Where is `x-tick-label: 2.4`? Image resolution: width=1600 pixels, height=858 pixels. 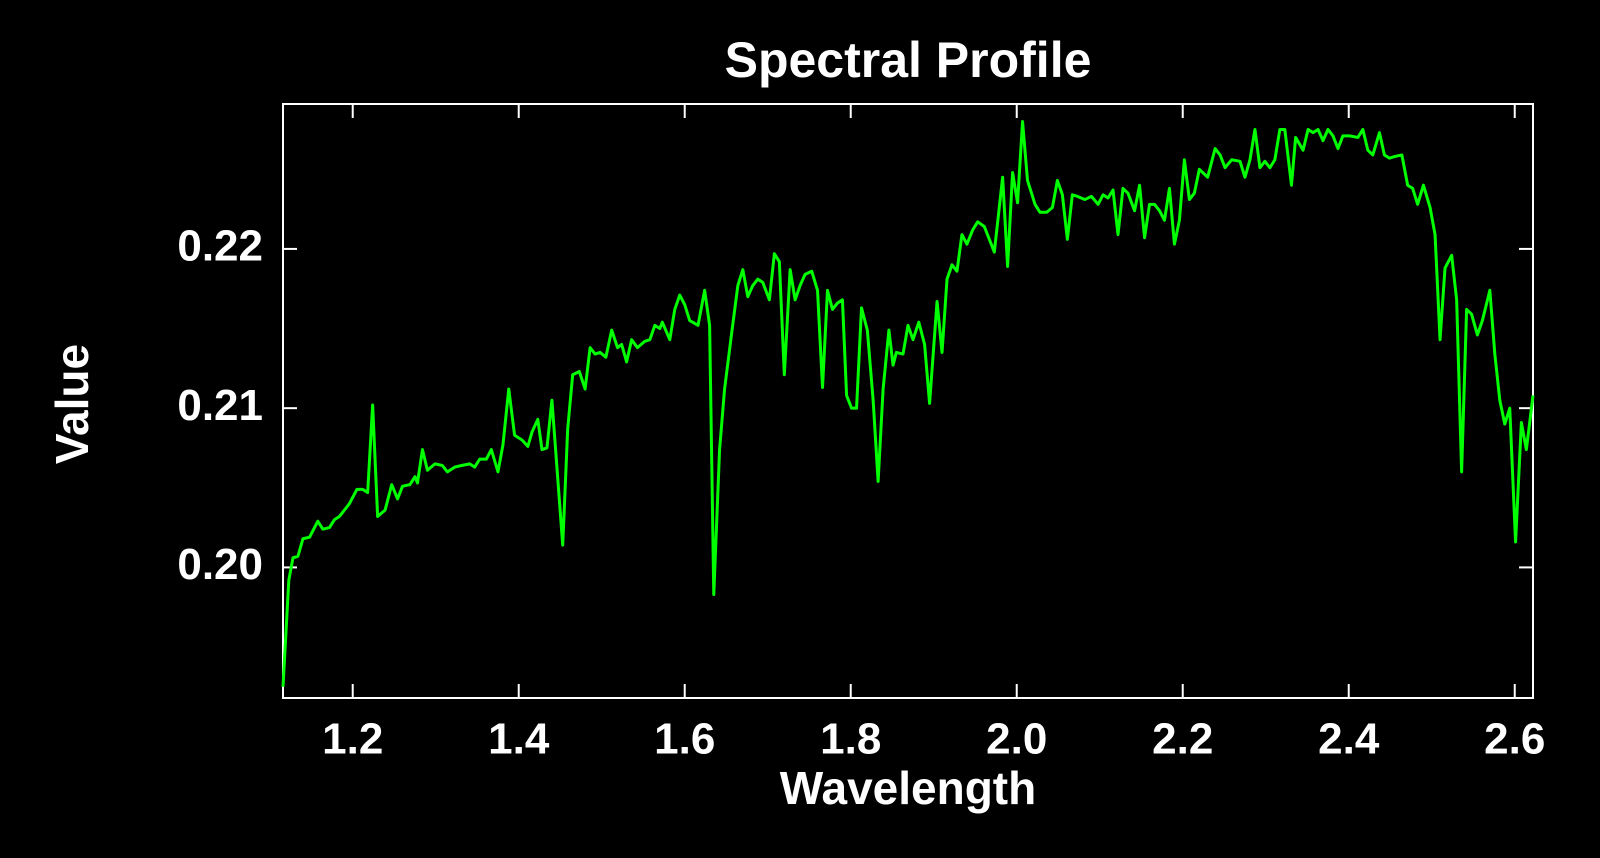 x-tick-label: 2.4 is located at coordinates (1349, 739).